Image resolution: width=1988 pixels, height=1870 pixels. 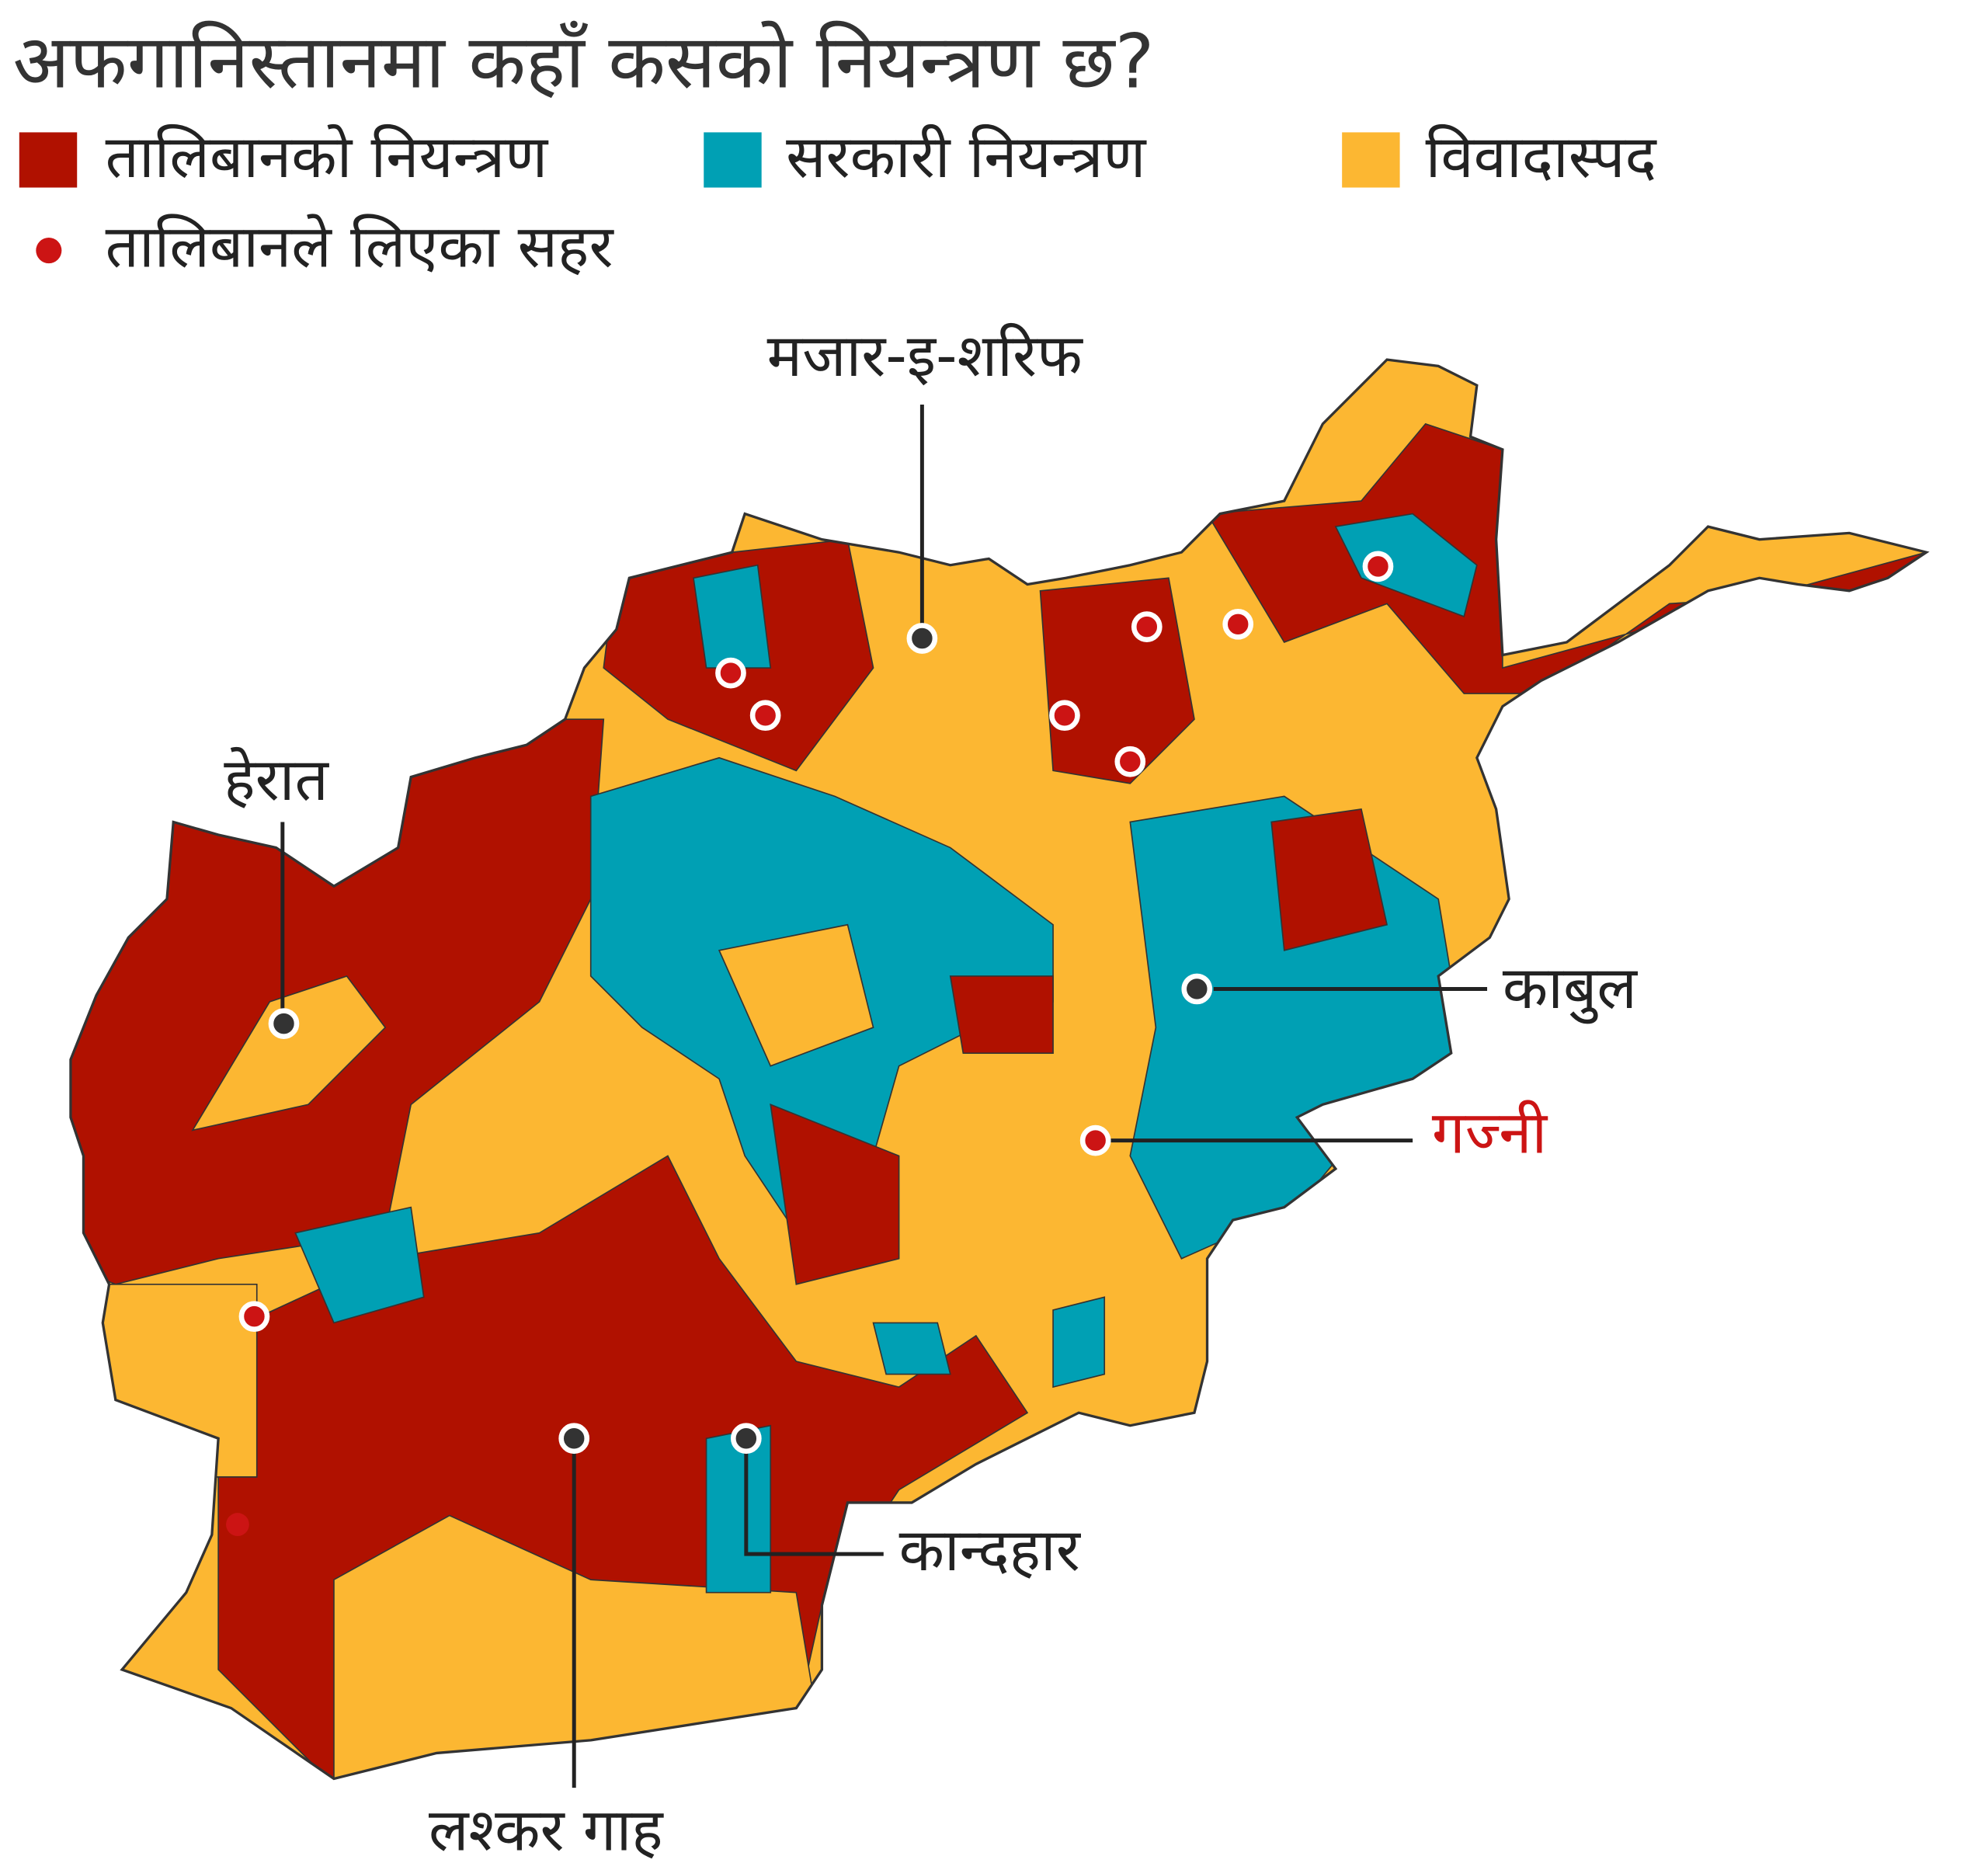 What do you see at coordinates (1542, 156) in the screenshot?
I see `legend-label: विवादास्पद` at bounding box center [1542, 156].